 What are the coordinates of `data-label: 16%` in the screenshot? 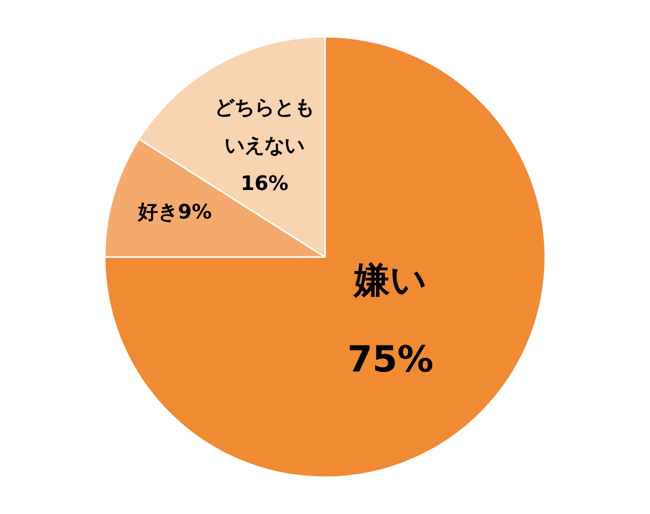 It's located at (264, 183).